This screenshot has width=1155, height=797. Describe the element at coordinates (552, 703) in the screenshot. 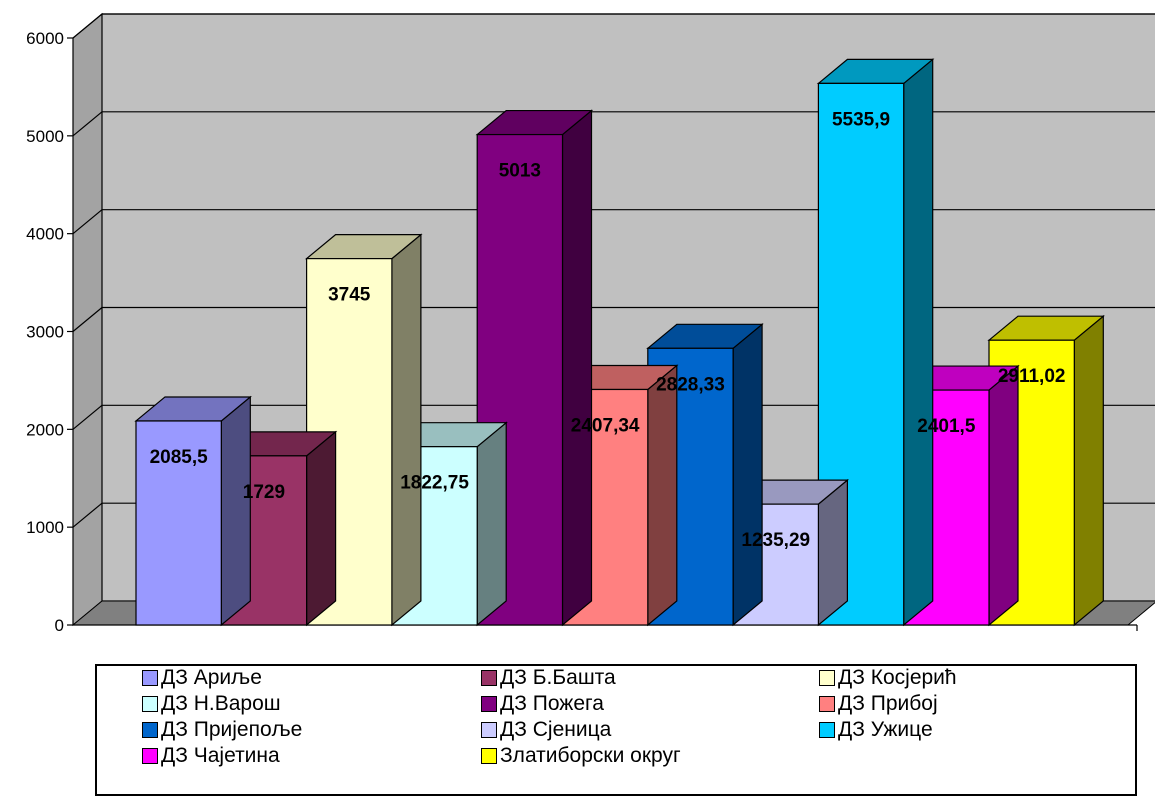

I see `legend-label: ДЗ Пожега` at that location.